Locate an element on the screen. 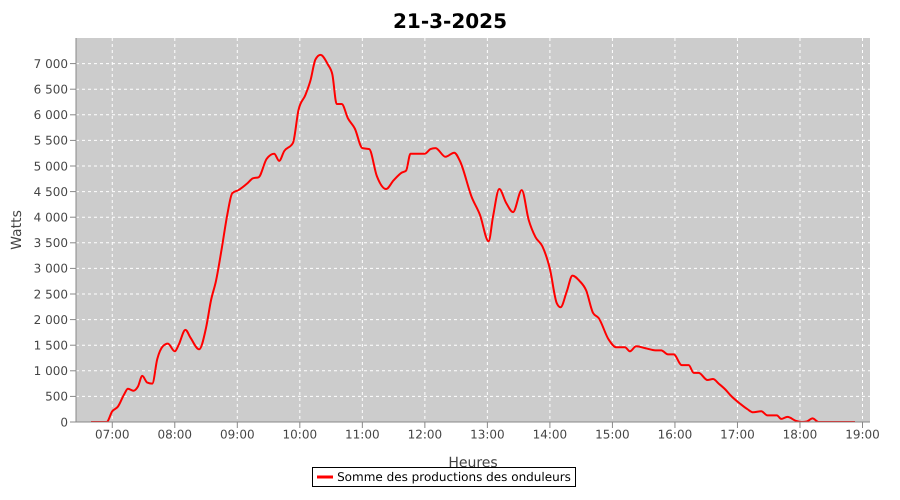  x-tick-label: 12:00 is located at coordinates (425, 435).